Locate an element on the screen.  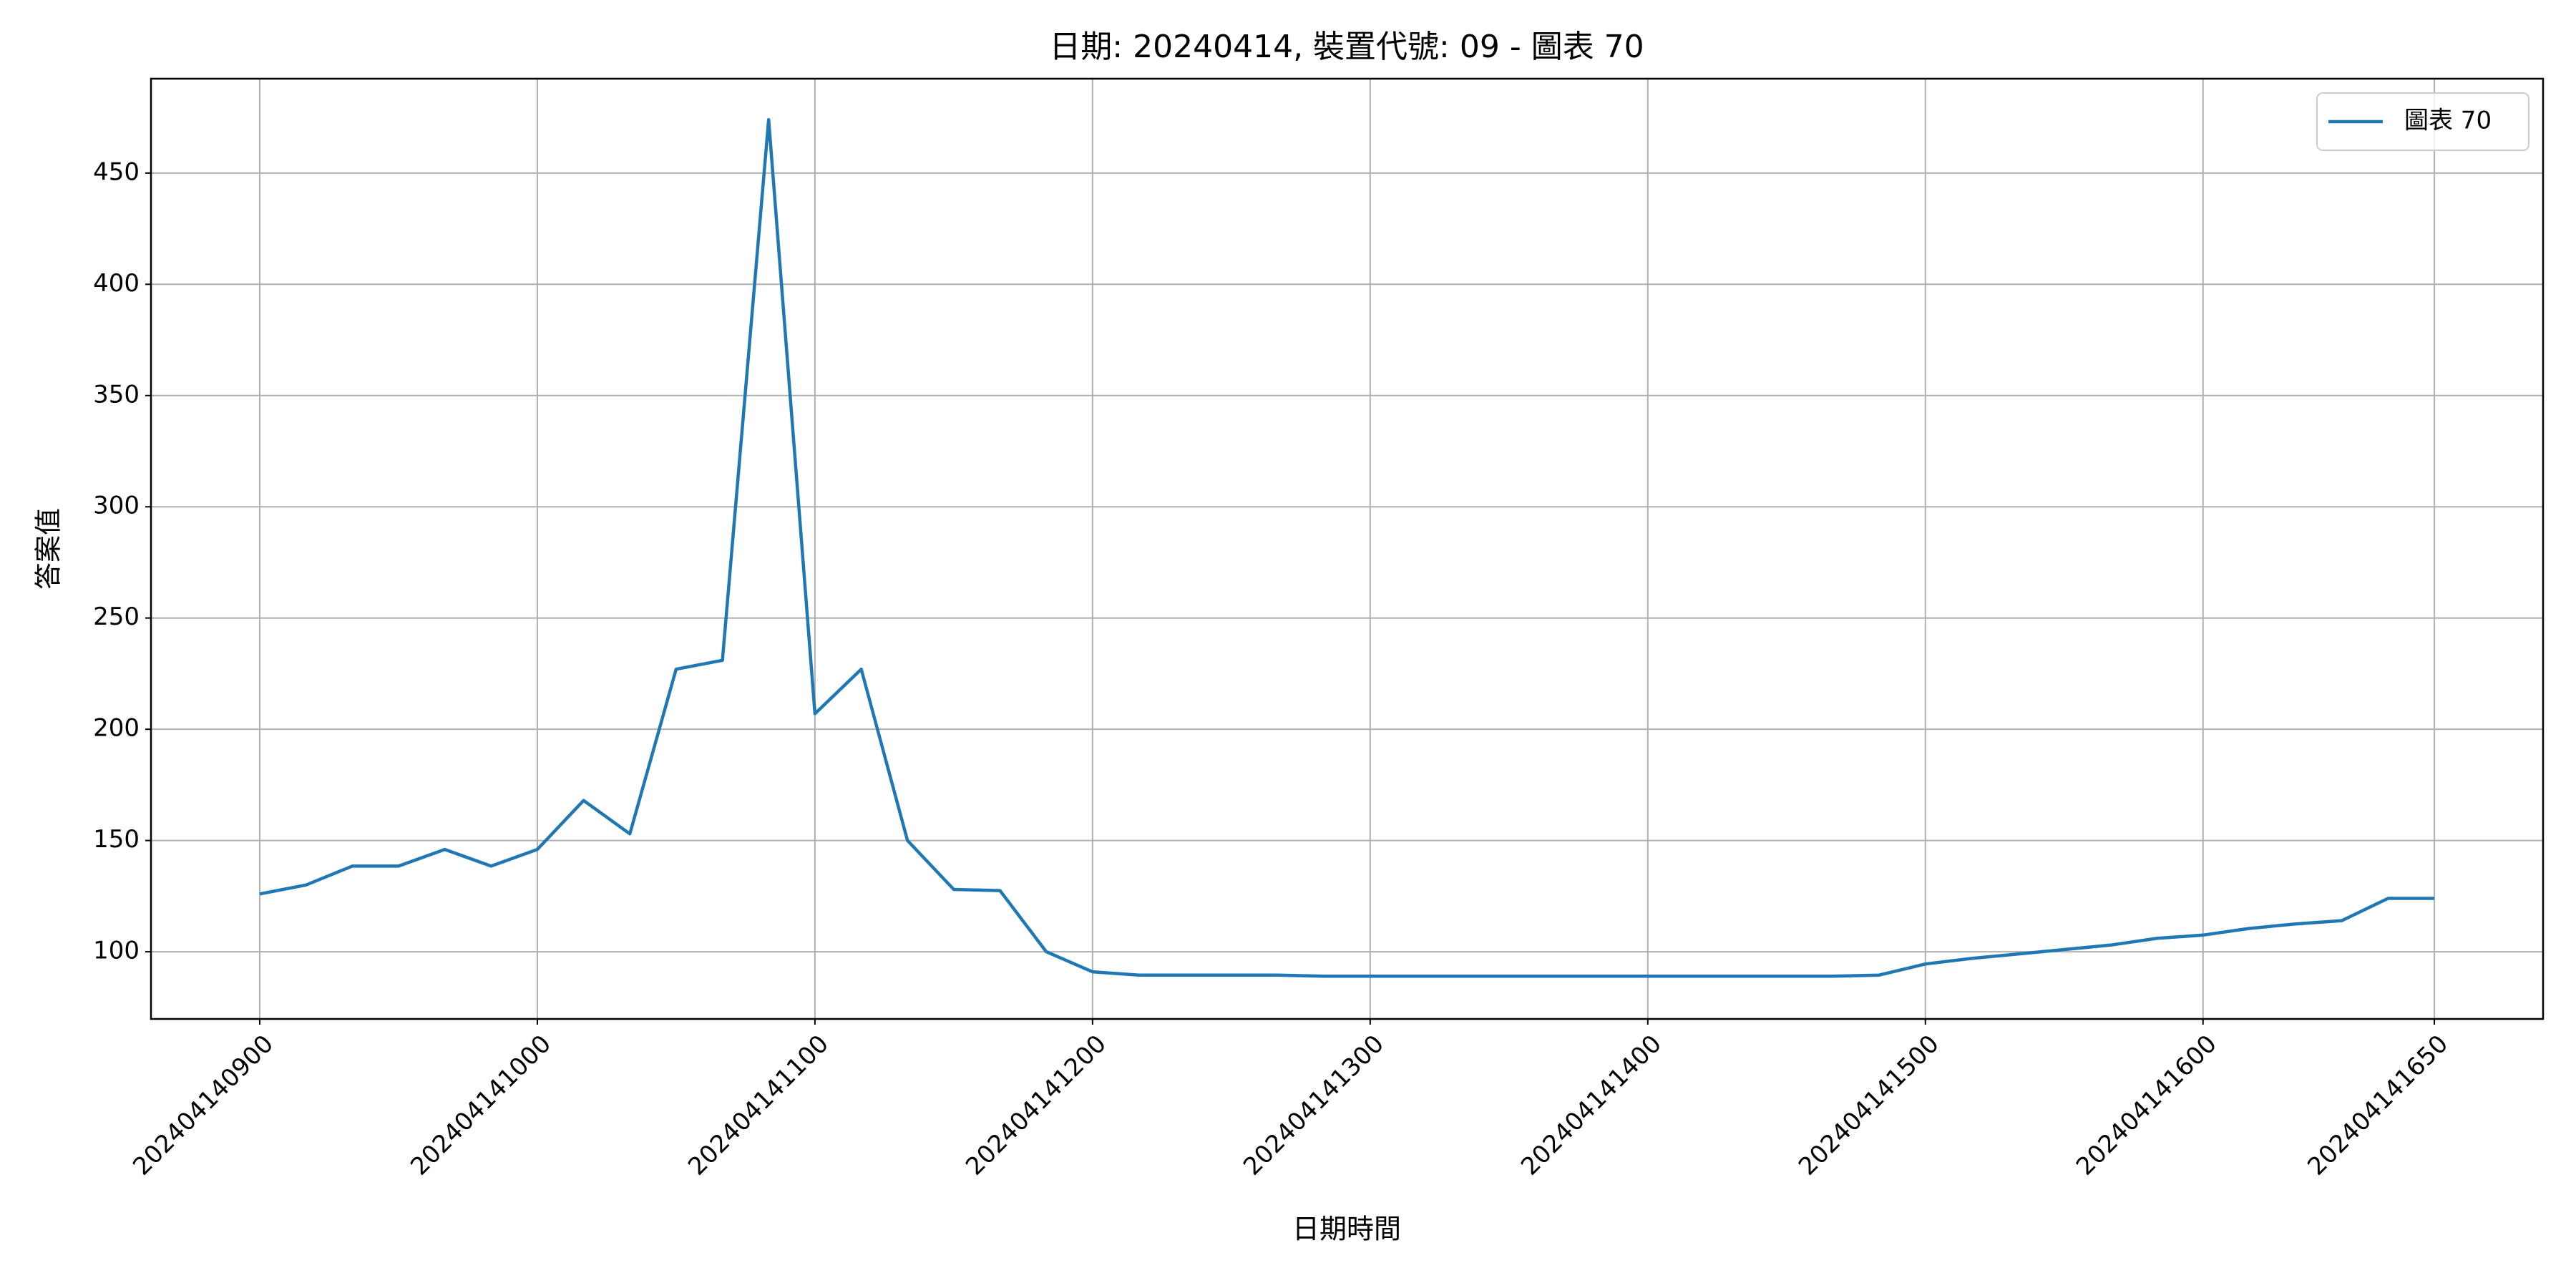
legend: 圖表 70 is located at coordinates (2422, 122).